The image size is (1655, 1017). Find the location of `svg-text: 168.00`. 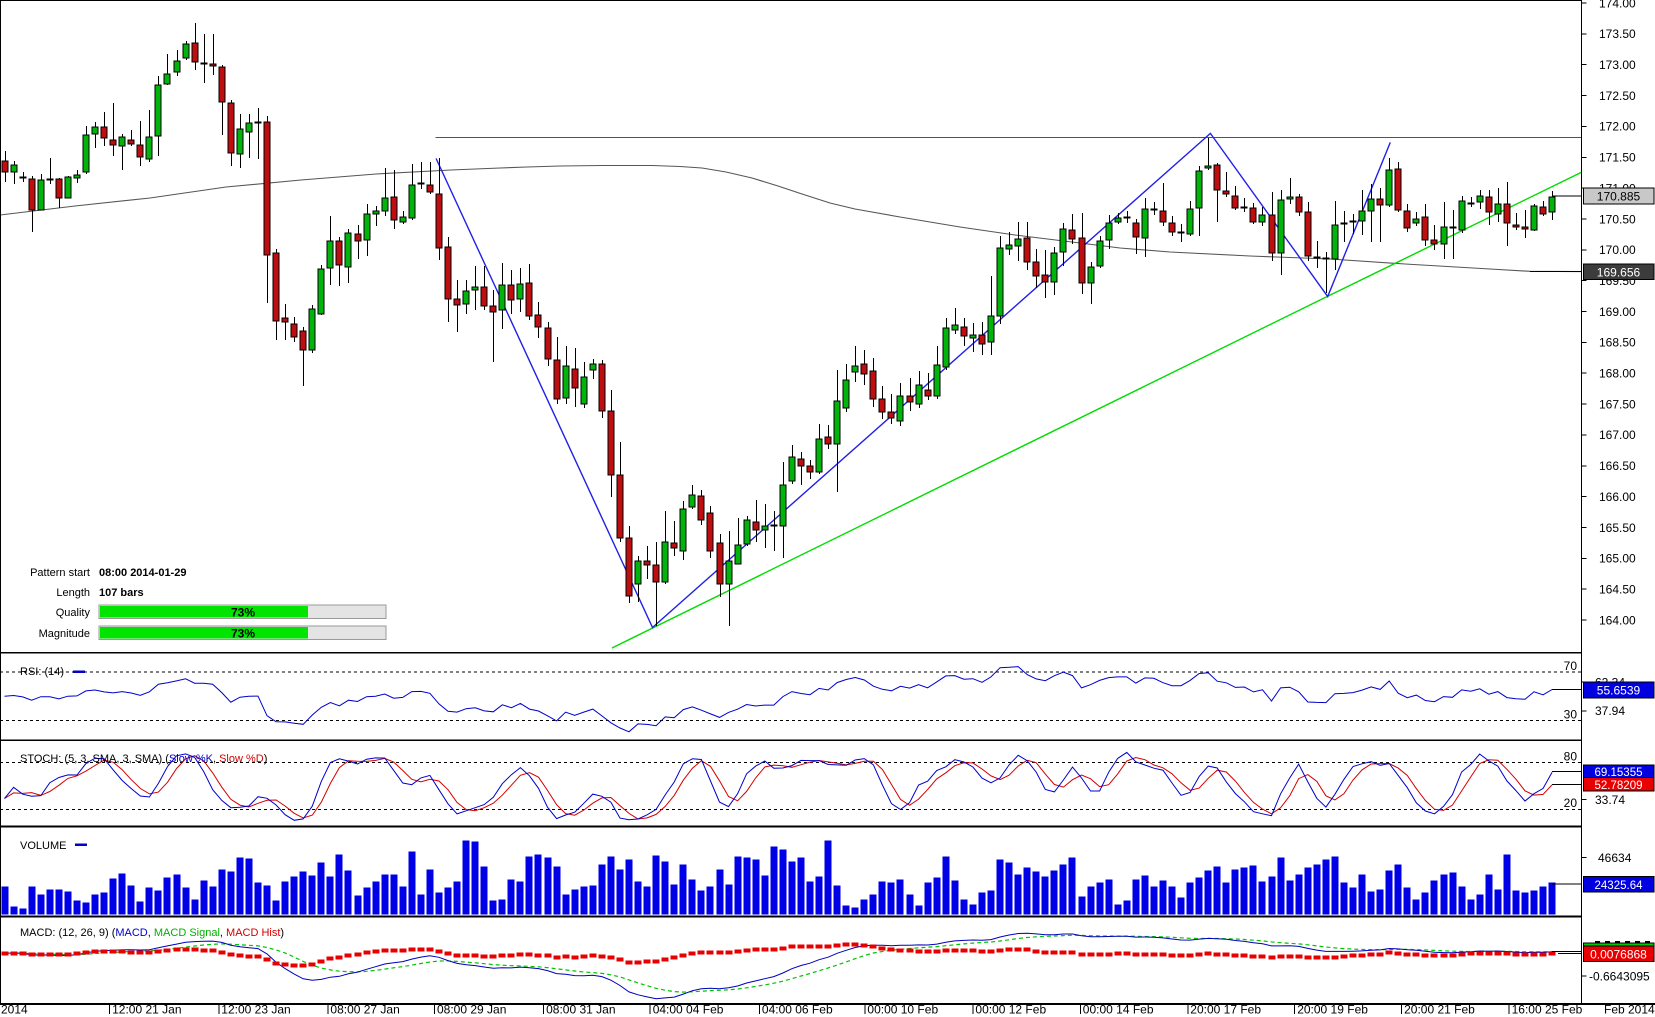

svg-text: 168.00 is located at coordinates (1617, 374).